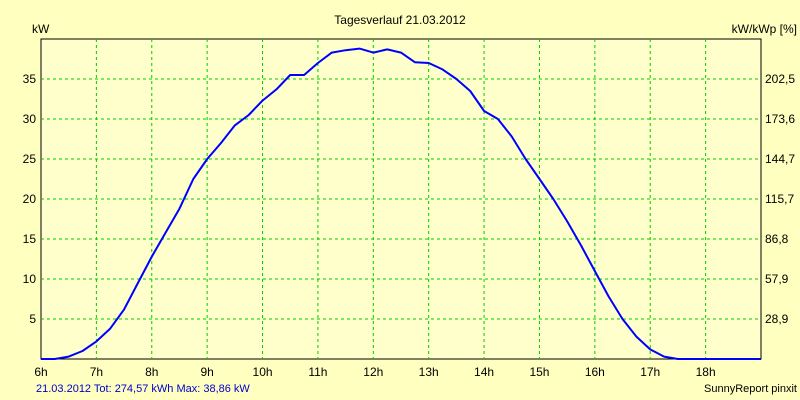 The width and height of the screenshot is (800, 400). Describe the element at coordinates (429, 372) in the screenshot. I see `x-tick-label: 13h` at that location.